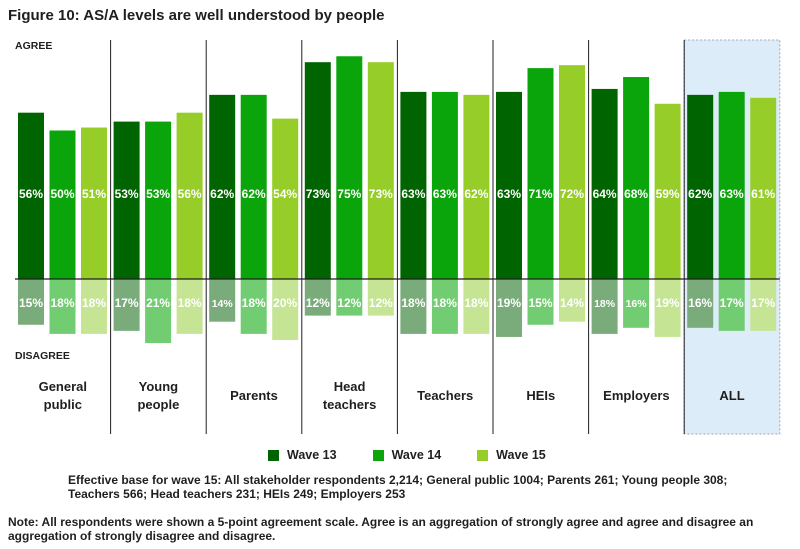 The width and height of the screenshot is (800, 549). I want to click on legend-item-wave-13: Wave 13, so click(302, 455).